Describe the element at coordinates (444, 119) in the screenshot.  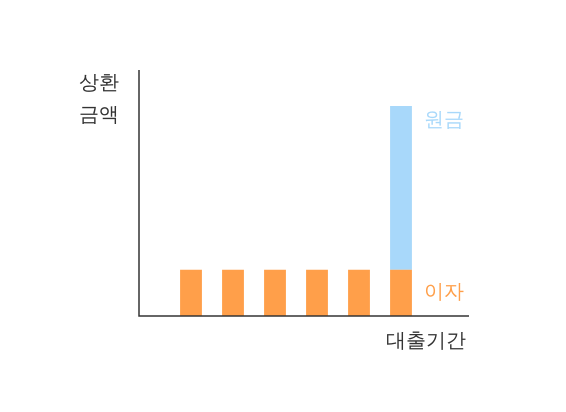
I see `series-label: 원금` at that location.